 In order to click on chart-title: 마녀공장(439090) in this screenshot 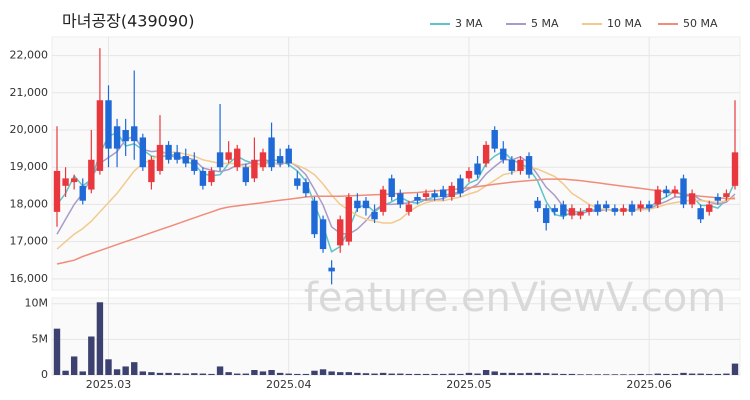, I will do `click(128, 21)`.